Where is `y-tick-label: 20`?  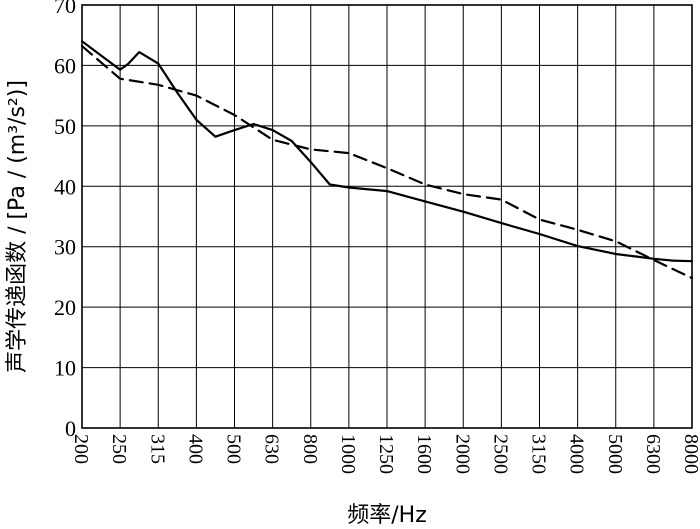
y-tick-label: 20 is located at coordinates (65, 307).